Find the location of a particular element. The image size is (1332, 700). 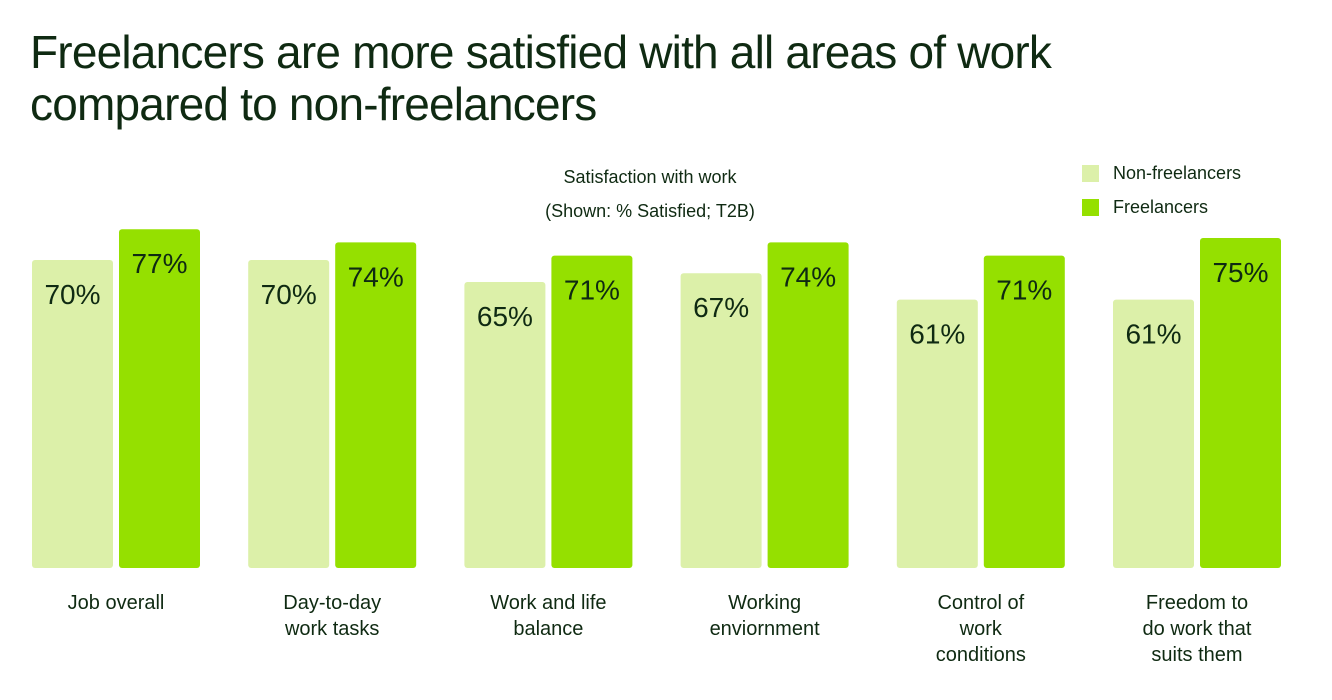

legend-item-non-freelancers: Non-freelancers is located at coordinates (1161, 173).